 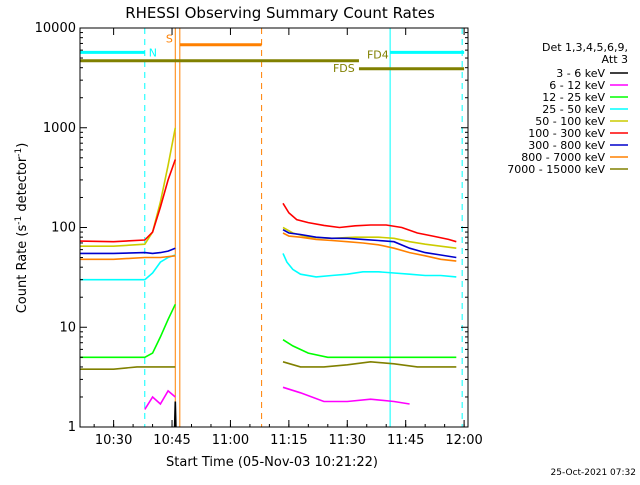 What do you see at coordinates (22, 269) in the screenshot?
I see `y-label-part-1: Count Rate (s` at bounding box center [22, 269].